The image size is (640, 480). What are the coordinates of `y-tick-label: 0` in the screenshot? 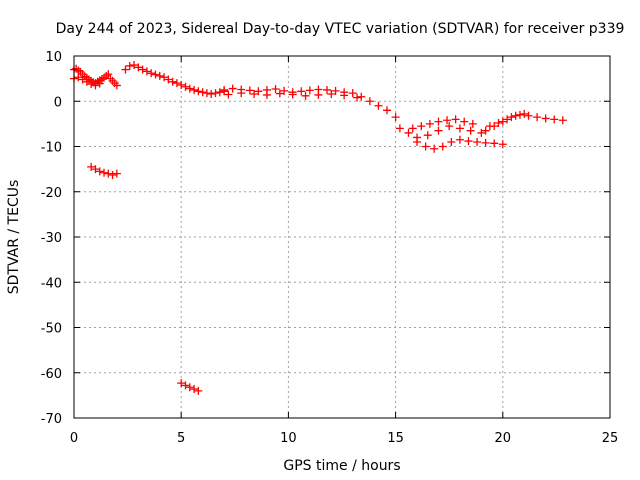 It's located at (58, 102).